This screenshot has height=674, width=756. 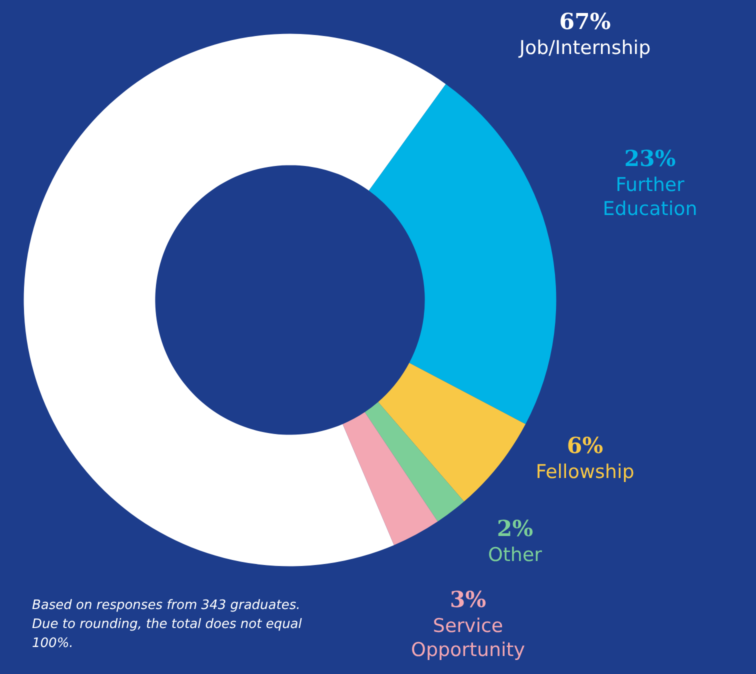 I want to click on slice-label: Fellowship, so click(x=585, y=472).